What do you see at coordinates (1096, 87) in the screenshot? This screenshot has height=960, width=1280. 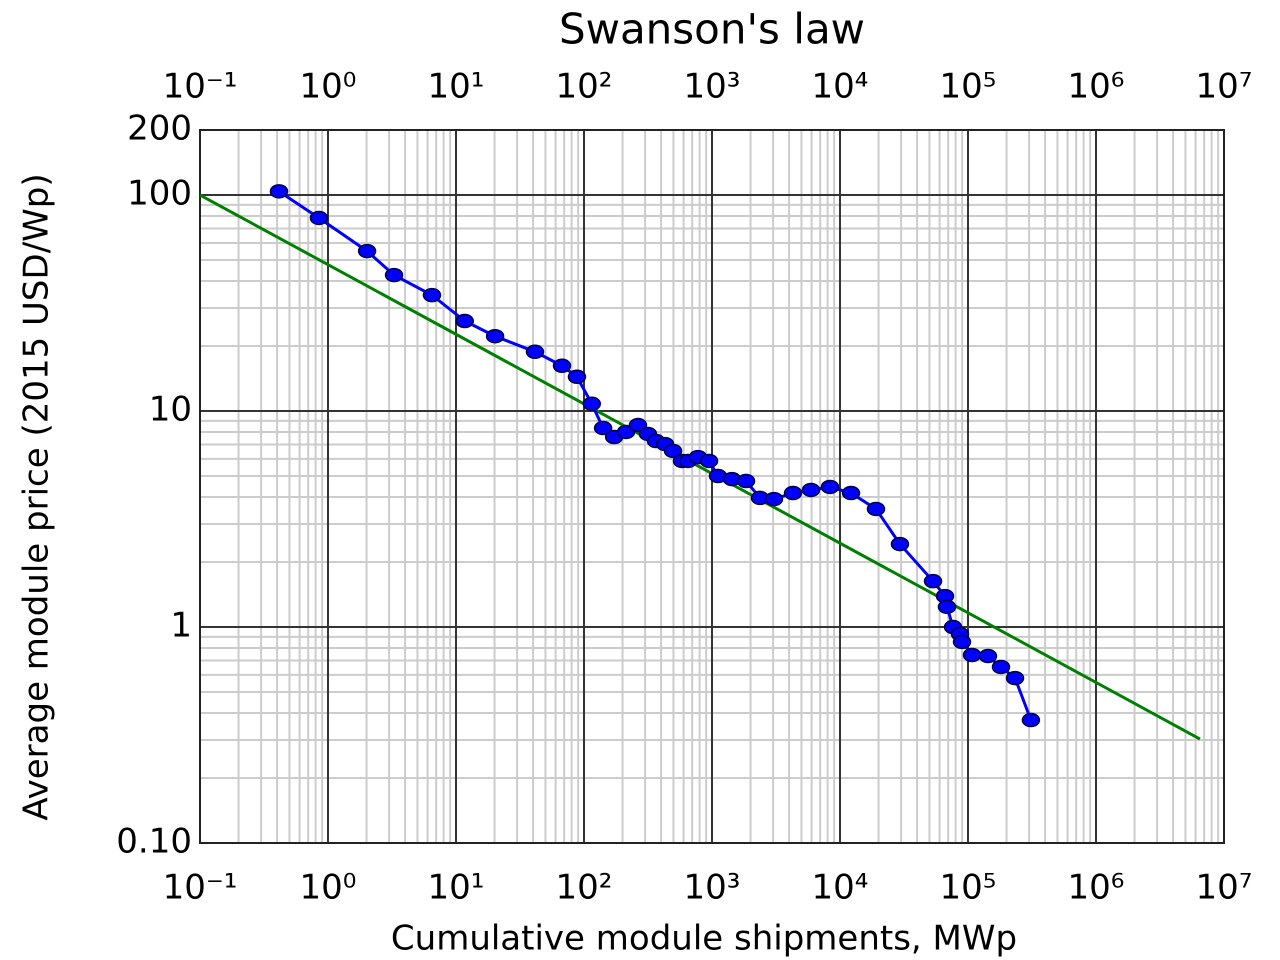 I see `x-top-tick-label: 10⁶` at bounding box center [1096, 87].